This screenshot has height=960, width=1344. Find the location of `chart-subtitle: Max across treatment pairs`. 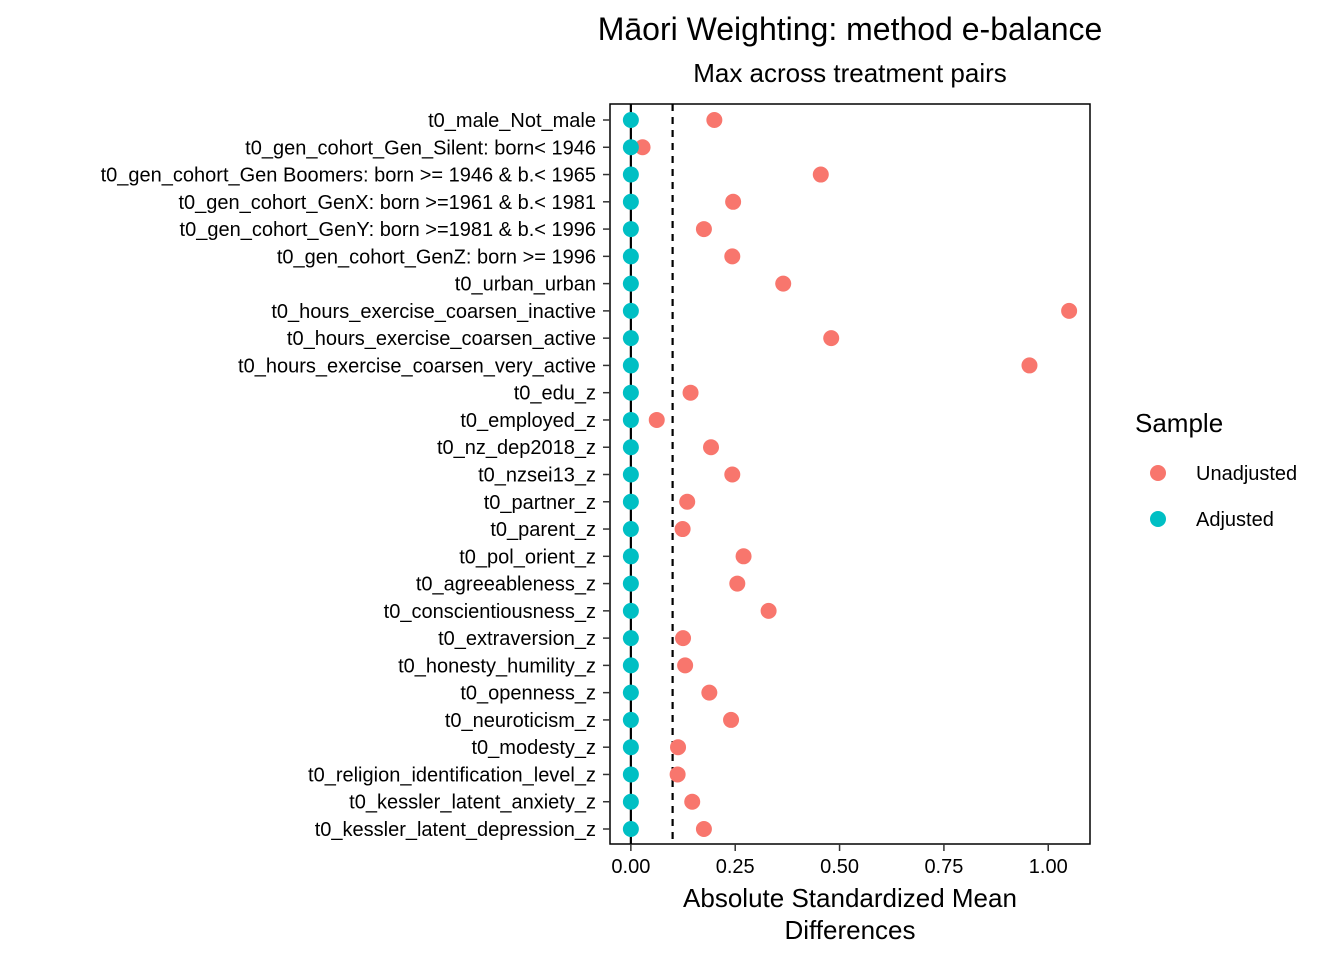

chart-subtitle: Max across treatment pairs is located at coordinates (850, 73).